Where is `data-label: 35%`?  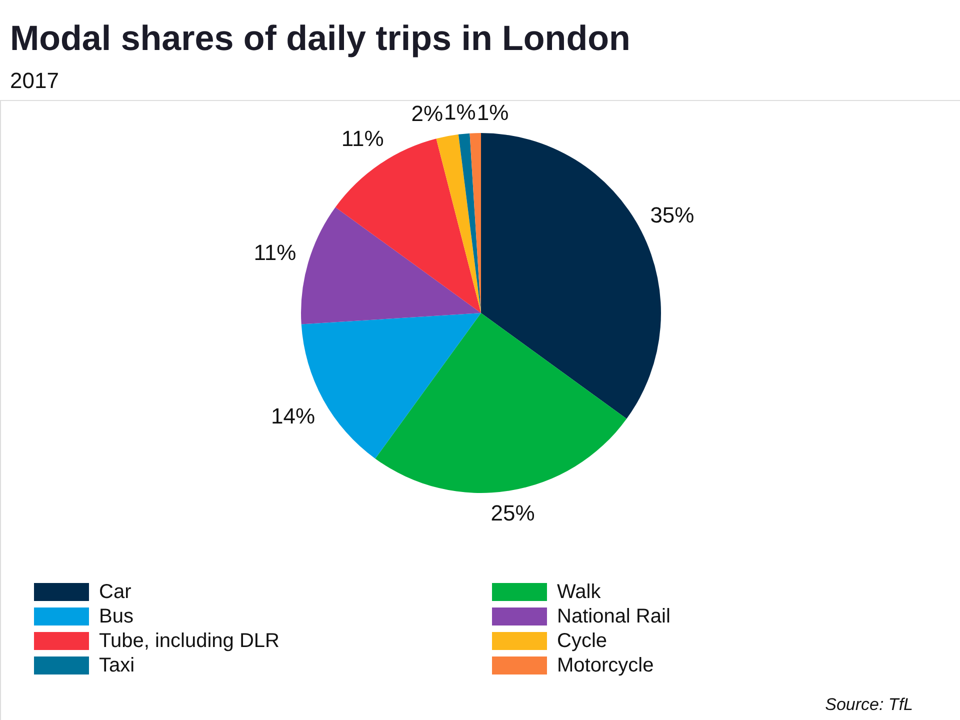
data-label: 35% is located at coordinates (672, 215).